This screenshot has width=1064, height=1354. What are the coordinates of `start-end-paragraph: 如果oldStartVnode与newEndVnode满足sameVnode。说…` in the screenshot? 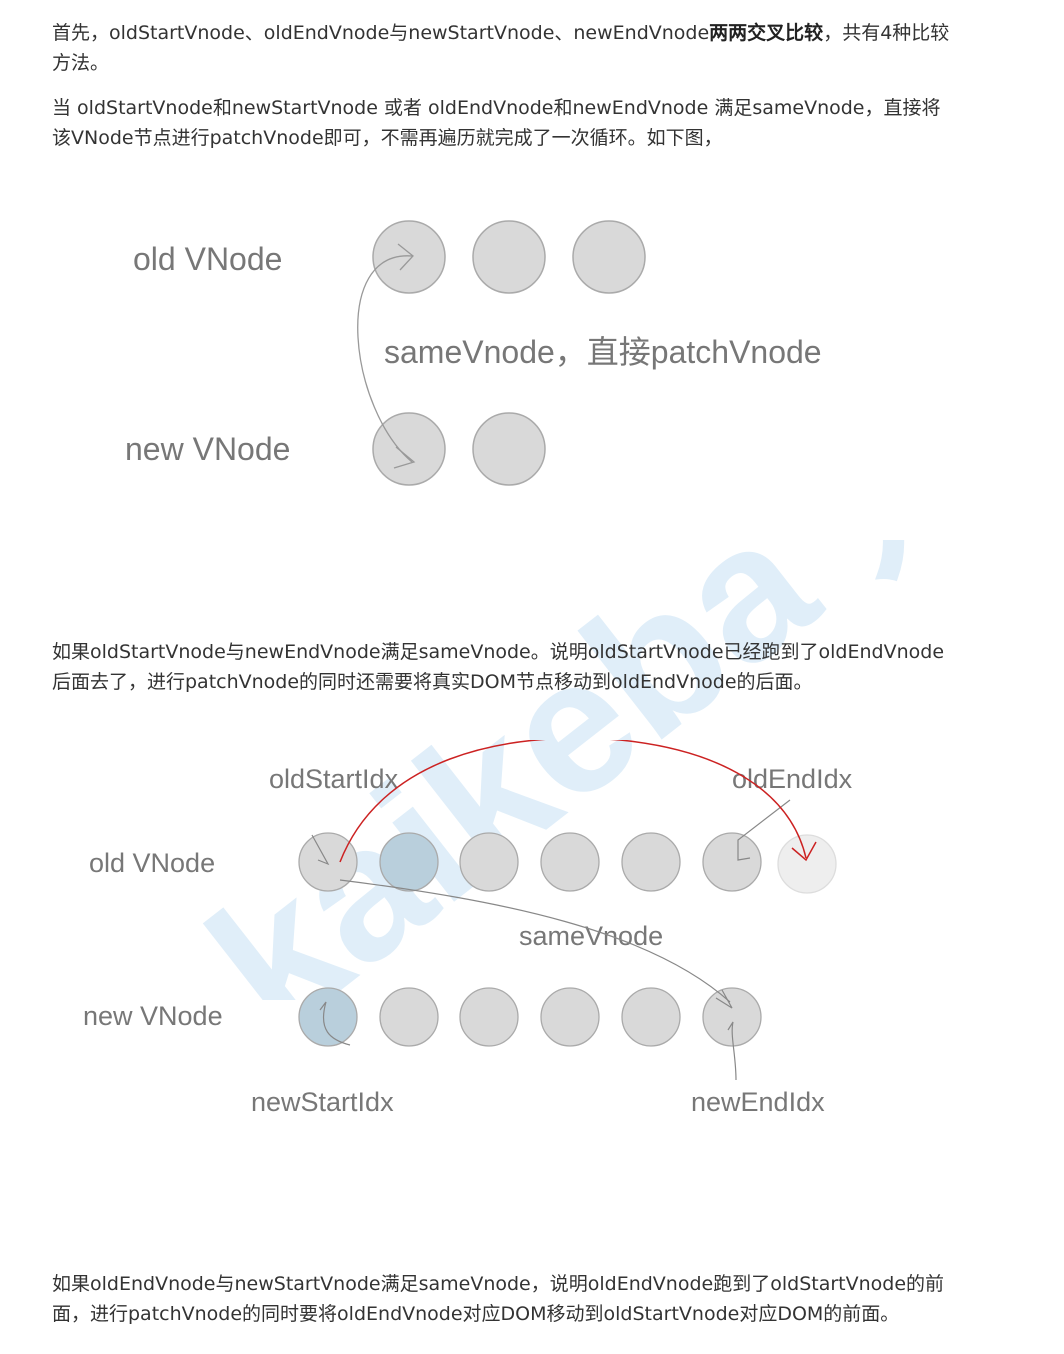 It's located at (498, 667).